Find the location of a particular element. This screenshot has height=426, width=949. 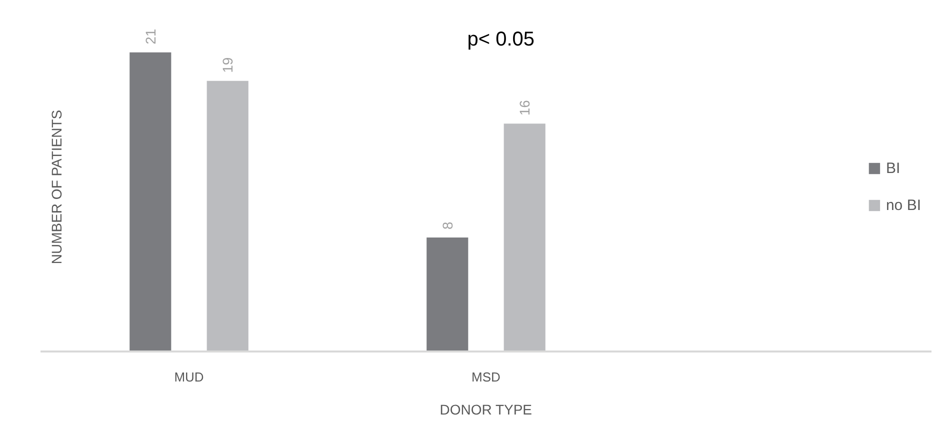

data-label: 8 is located at coordinates (447, 226).